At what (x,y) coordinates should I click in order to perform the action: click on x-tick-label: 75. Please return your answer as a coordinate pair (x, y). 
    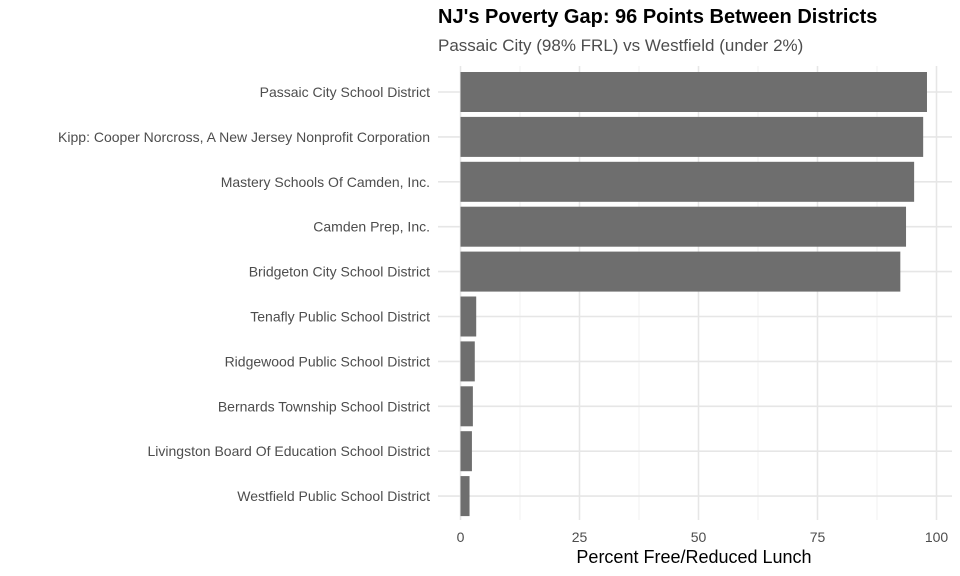
    Looking at the image, I should click on (818, 537).